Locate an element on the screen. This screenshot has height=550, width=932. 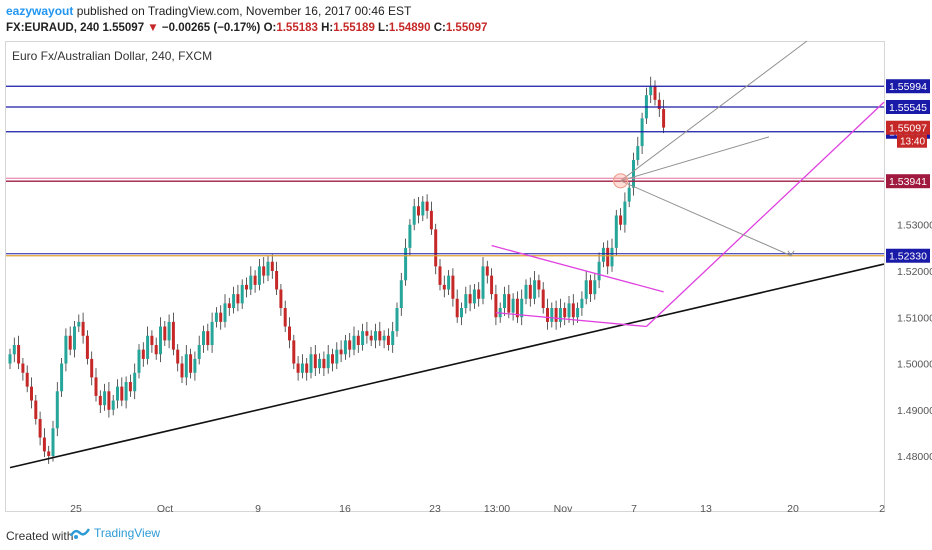
footer: Created with TradingView is located at coordinates (466, 535).